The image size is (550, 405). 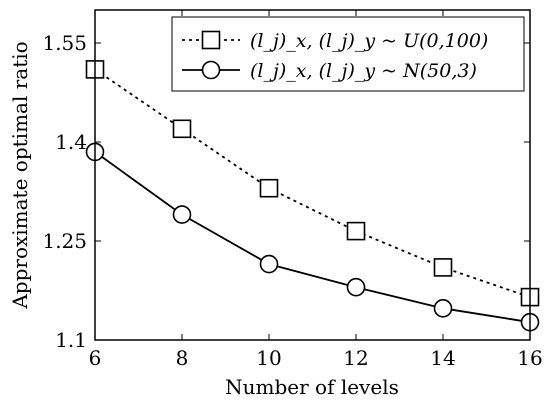 What do you see at coordinates (182, 358) in the screenshot?
I see `x-tick-label: 8` at bounding box center [182, 358].